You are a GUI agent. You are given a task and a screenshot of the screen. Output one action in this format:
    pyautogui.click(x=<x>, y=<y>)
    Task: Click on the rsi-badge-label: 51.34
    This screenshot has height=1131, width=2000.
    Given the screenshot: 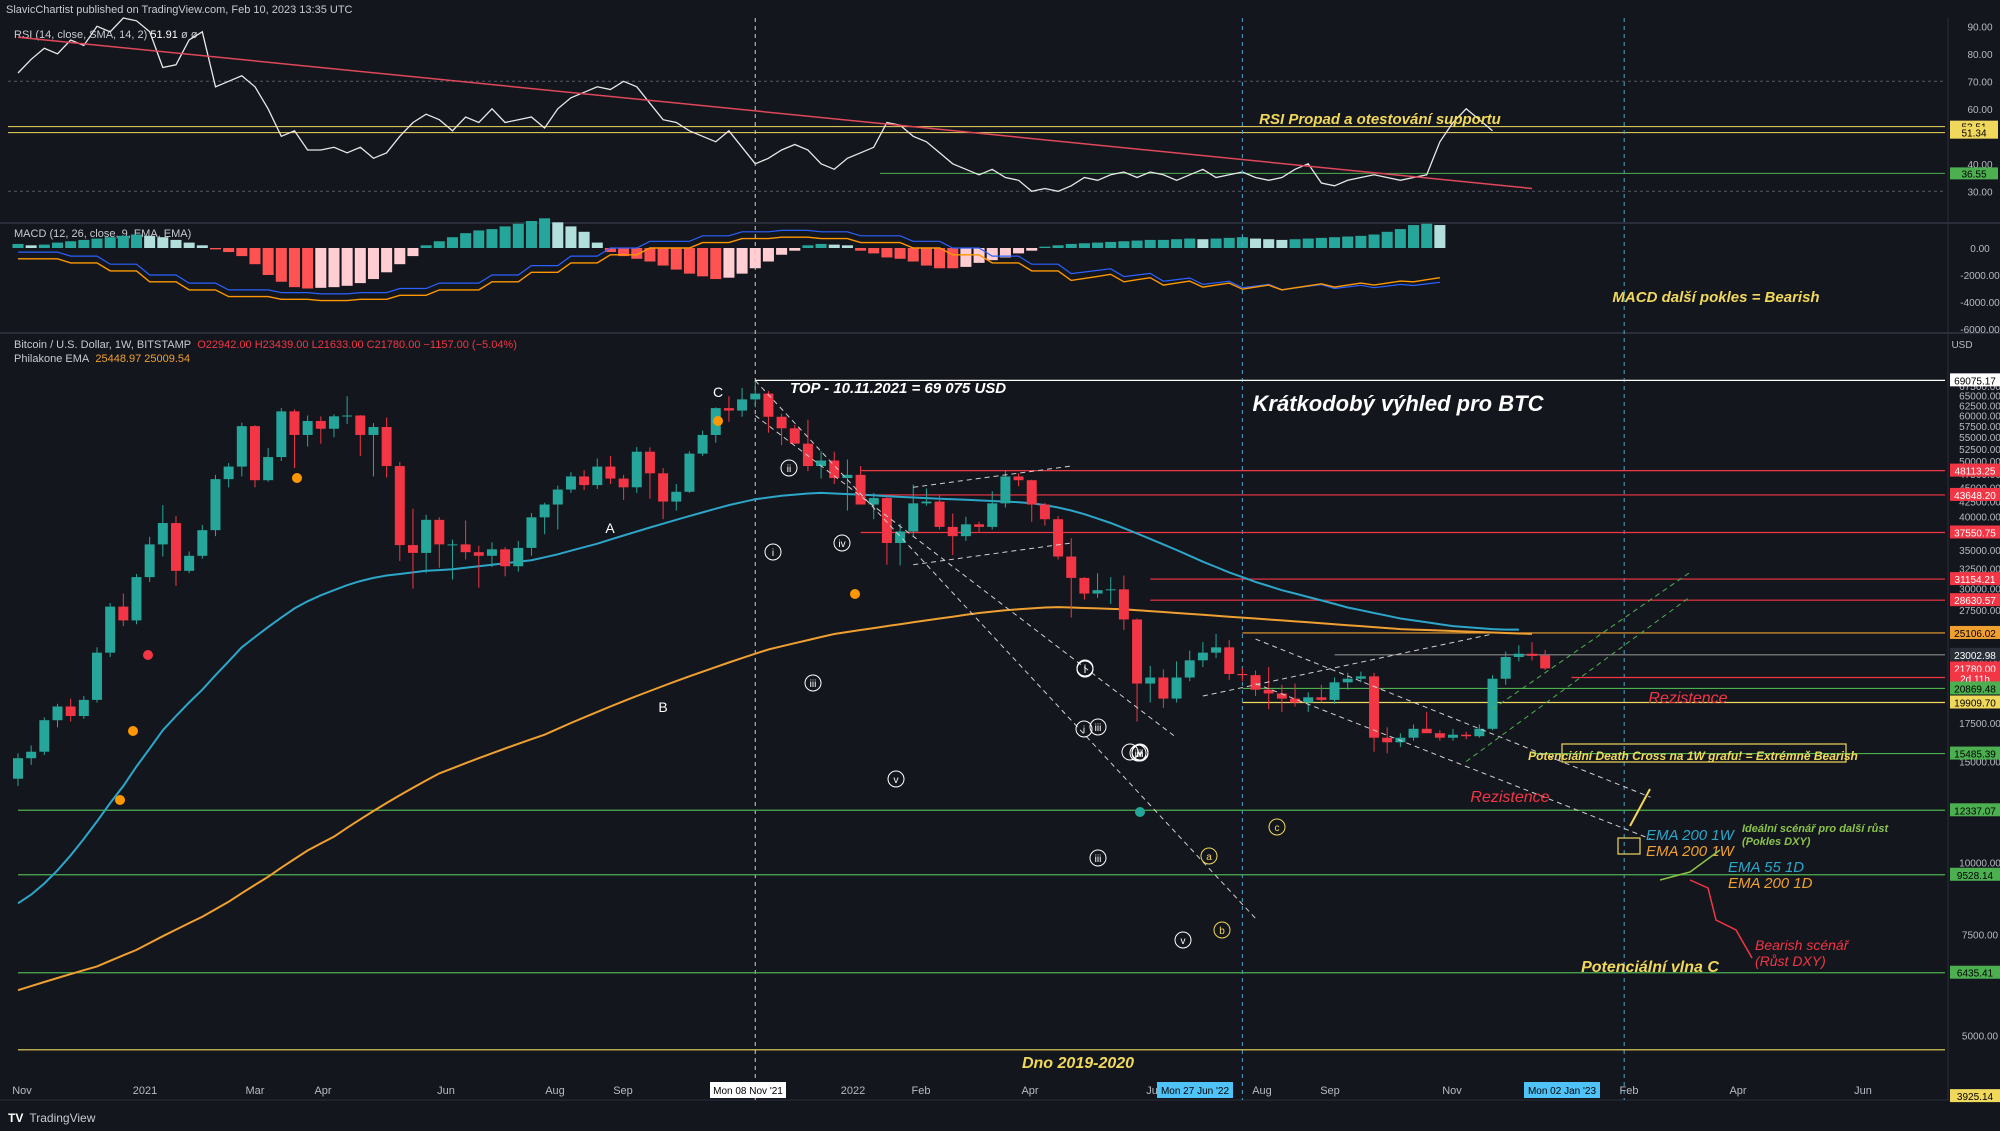 What is the action you would take?
    pyautogui.click(x=1973, y=134)
    